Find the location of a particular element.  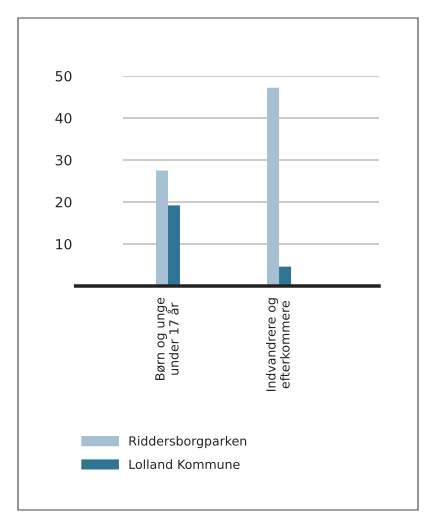

y-tick-label: 50 is located at coordinates (64, 76).